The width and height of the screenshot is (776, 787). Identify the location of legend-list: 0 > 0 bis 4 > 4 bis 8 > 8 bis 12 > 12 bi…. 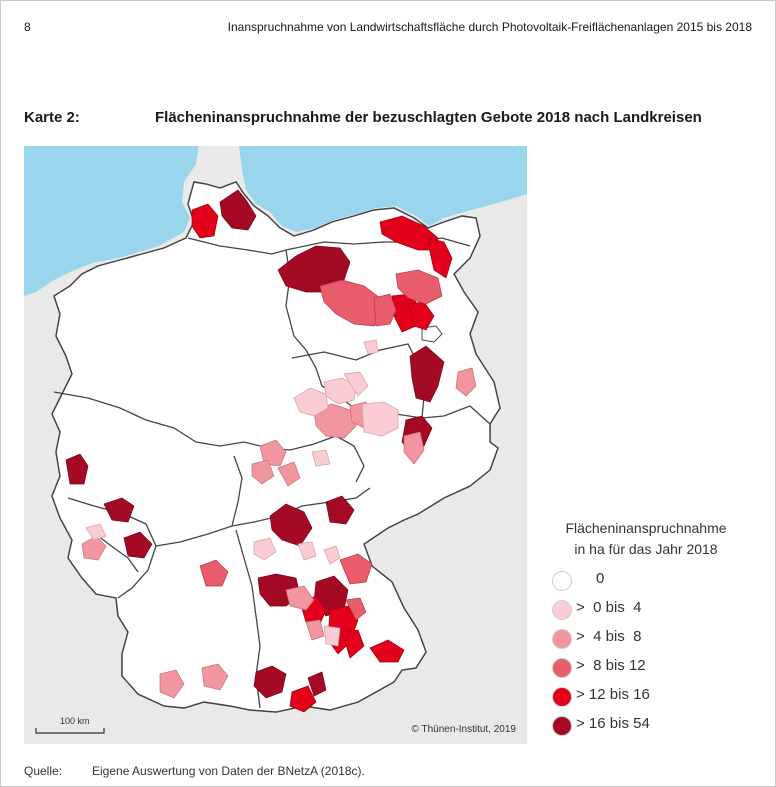
(646, 655).